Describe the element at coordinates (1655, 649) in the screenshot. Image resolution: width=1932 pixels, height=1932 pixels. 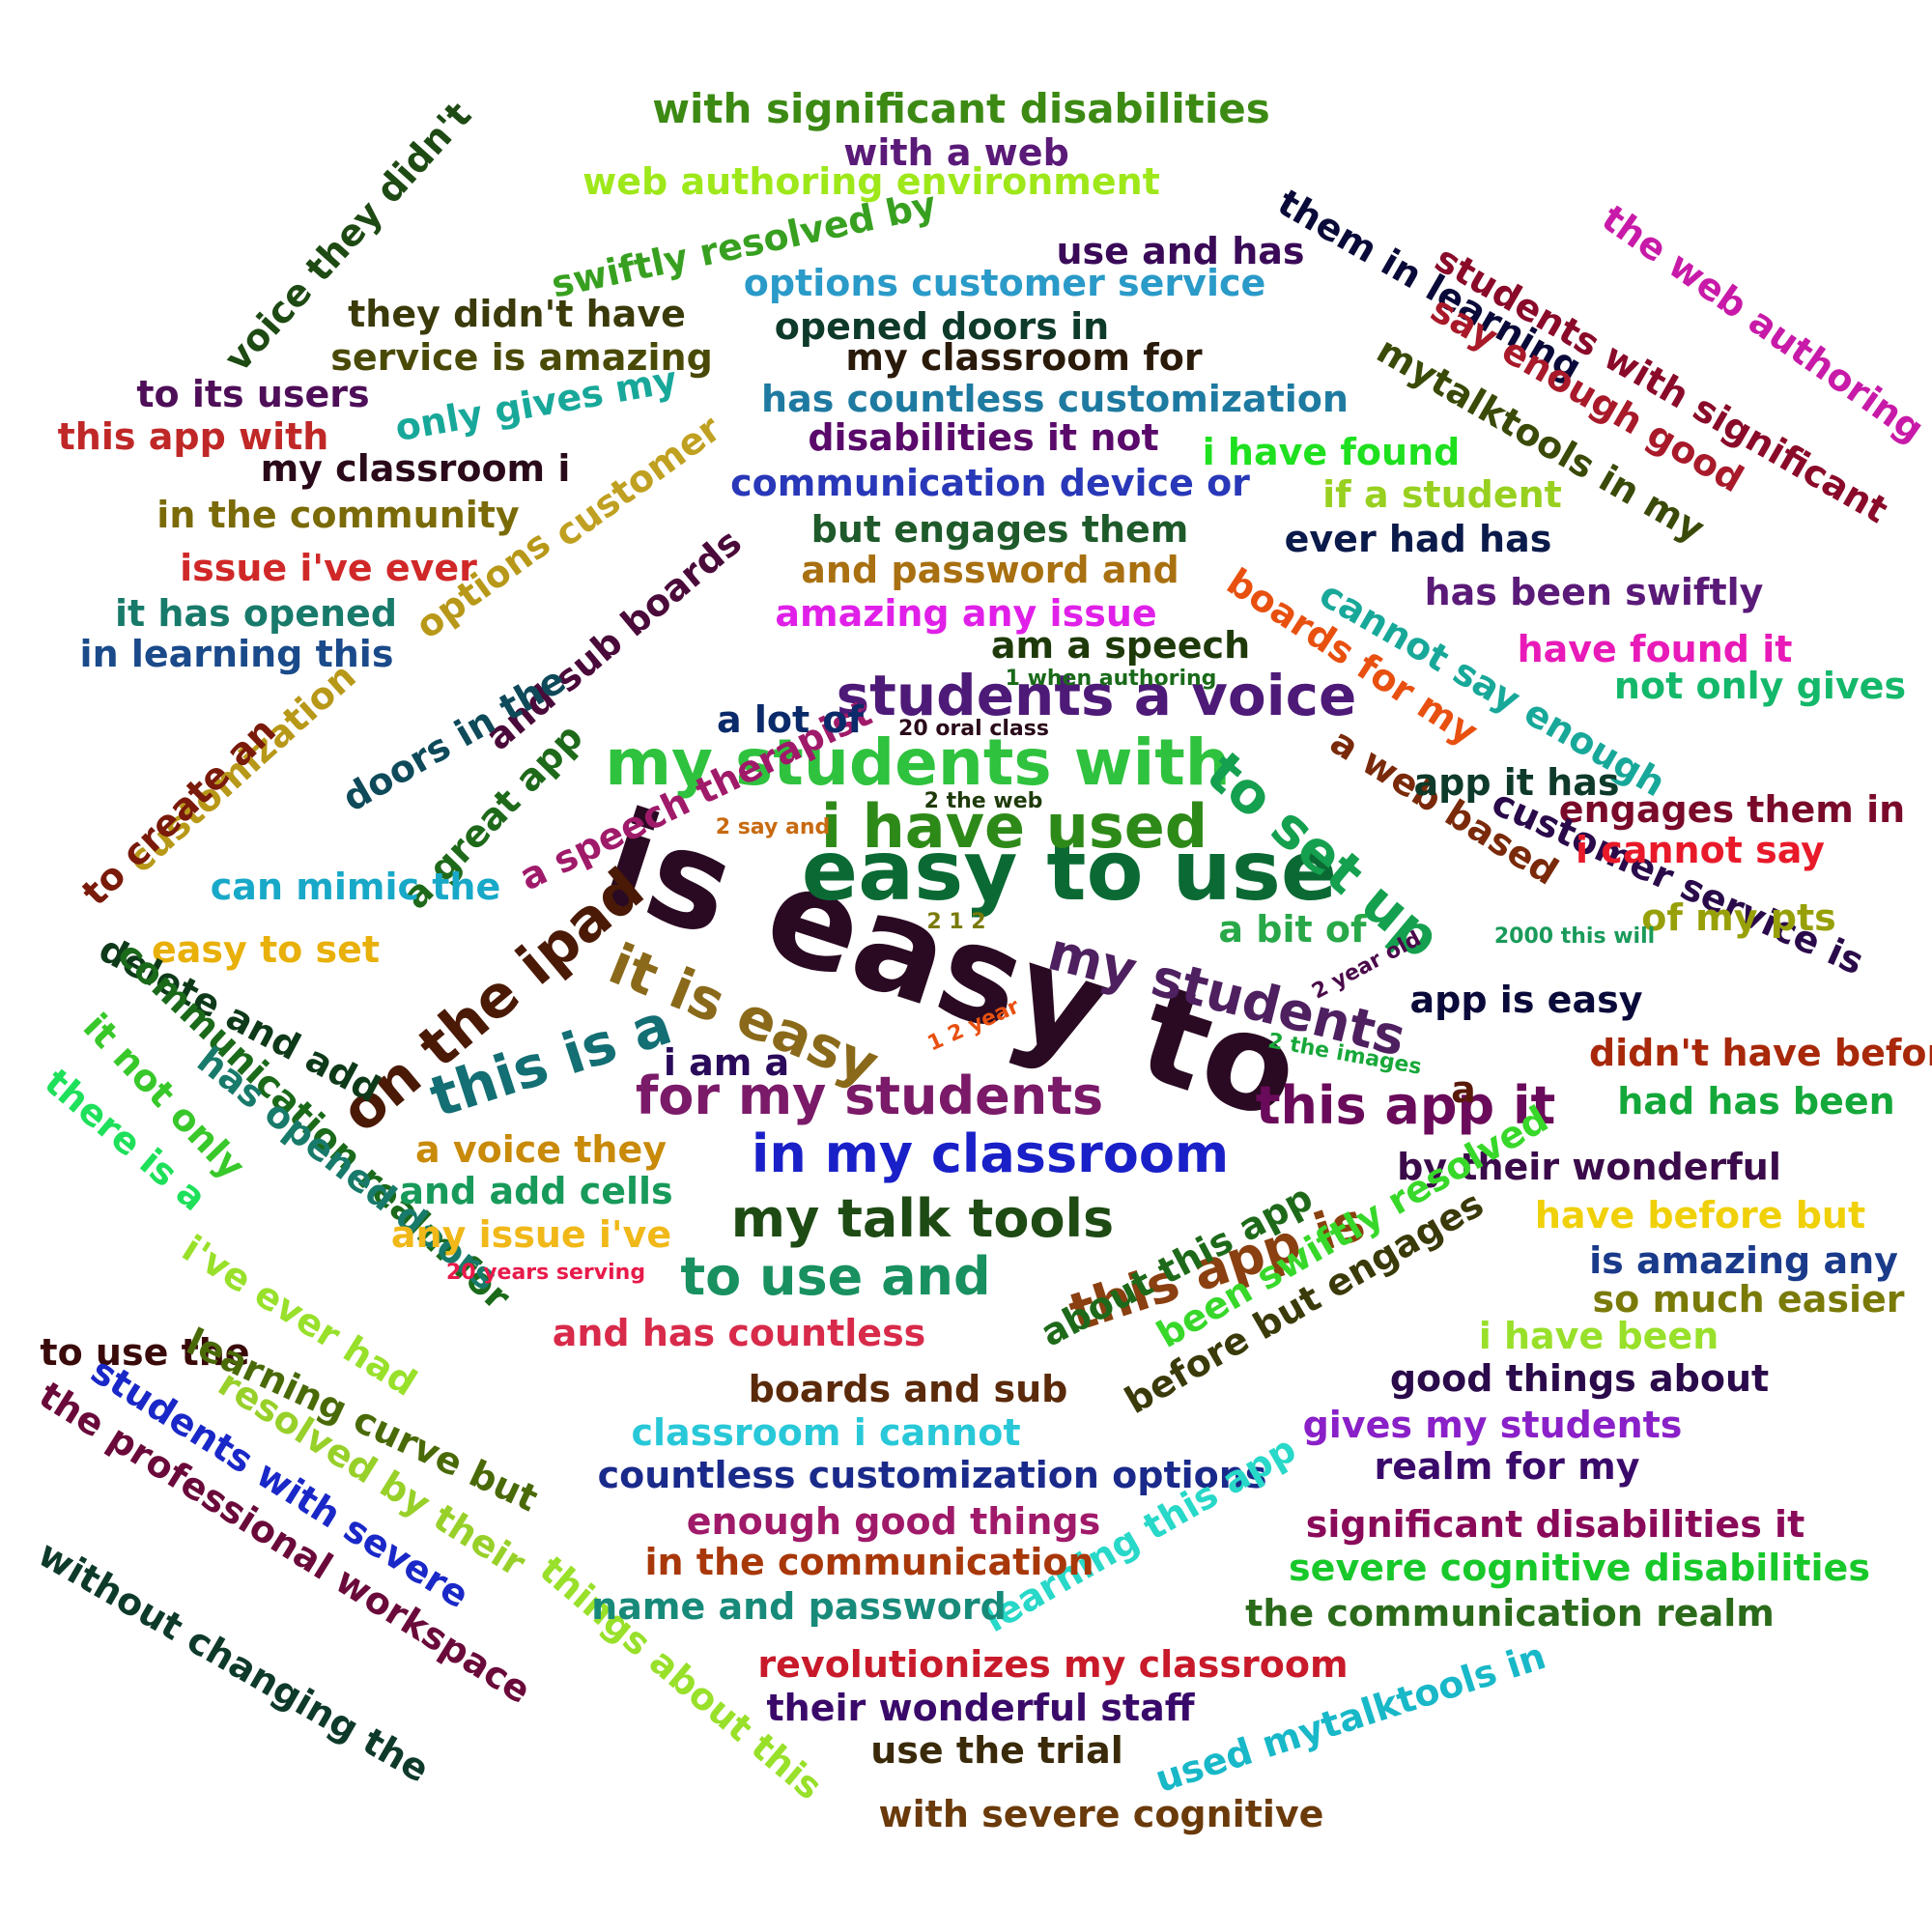
I see `word-phrase: have found it` at that location.